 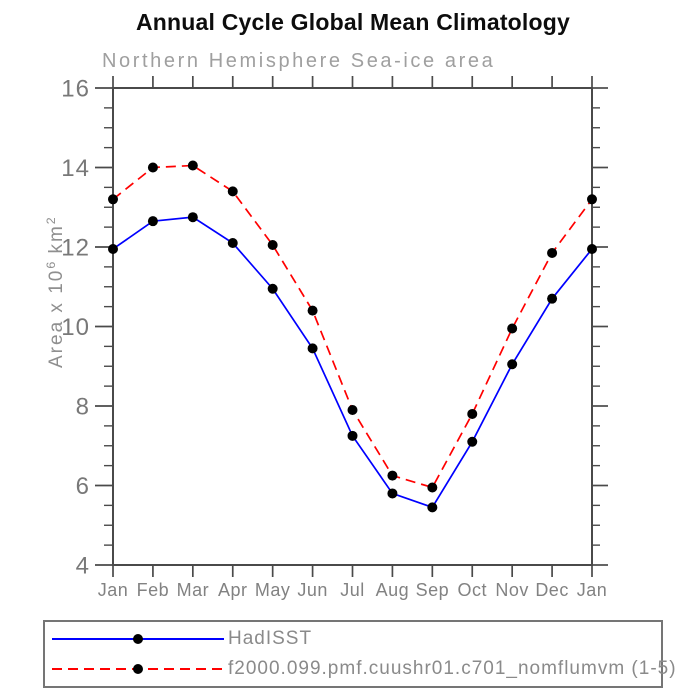 I want to click on x-tick-label: Jun, so click(x=312, y=590).